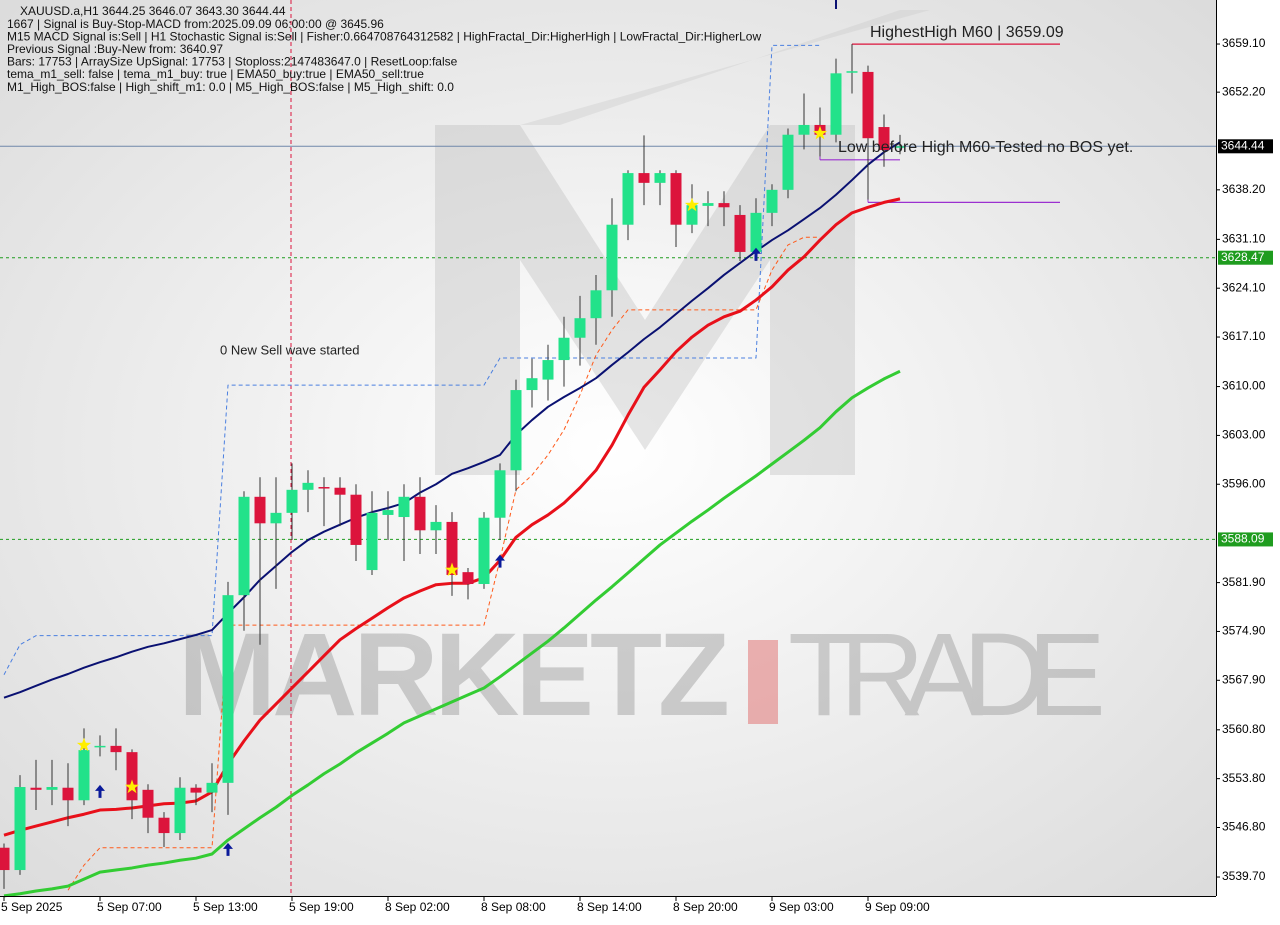 Image resolution: width=1280 pixels, height=925 pixels. I want to click on x-tick-label: 5 Sep 13:00, so click(225, 907).